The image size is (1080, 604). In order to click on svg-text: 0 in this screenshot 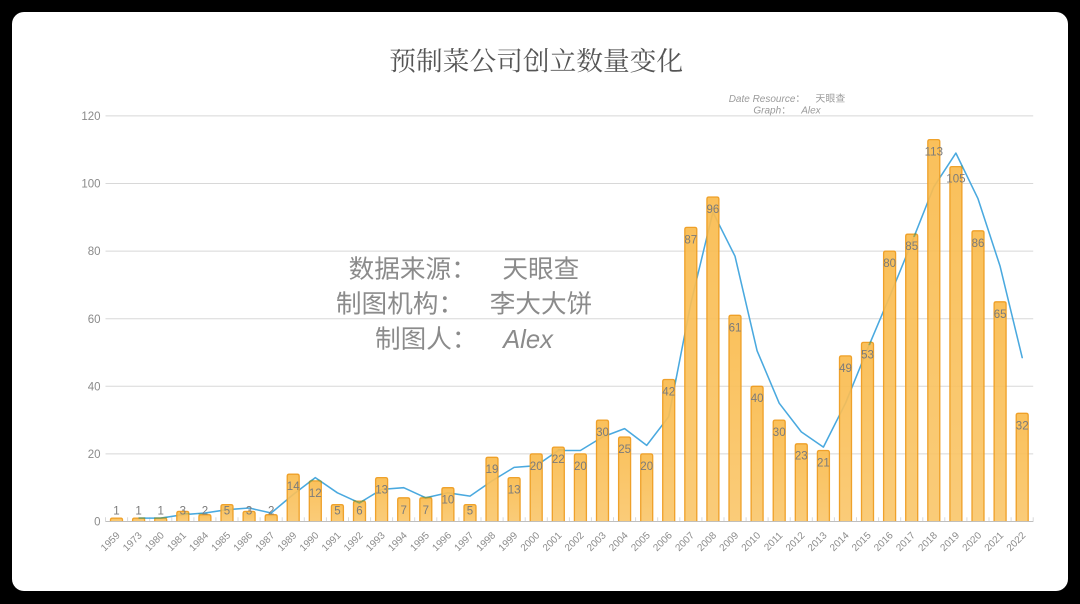, I will do `click(97, 523)`.